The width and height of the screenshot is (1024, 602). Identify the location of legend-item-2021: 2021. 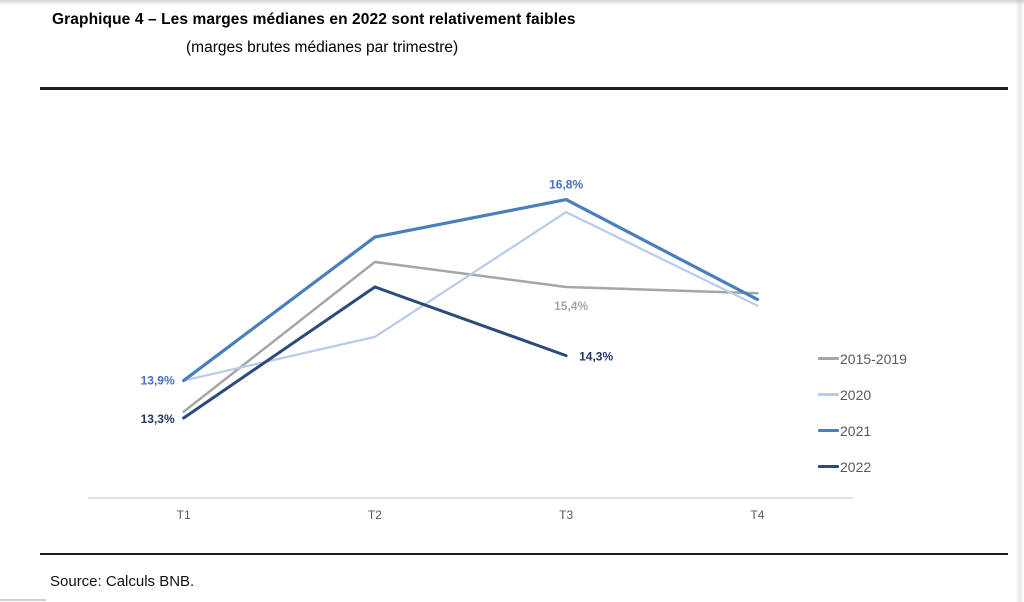
(862, 430).